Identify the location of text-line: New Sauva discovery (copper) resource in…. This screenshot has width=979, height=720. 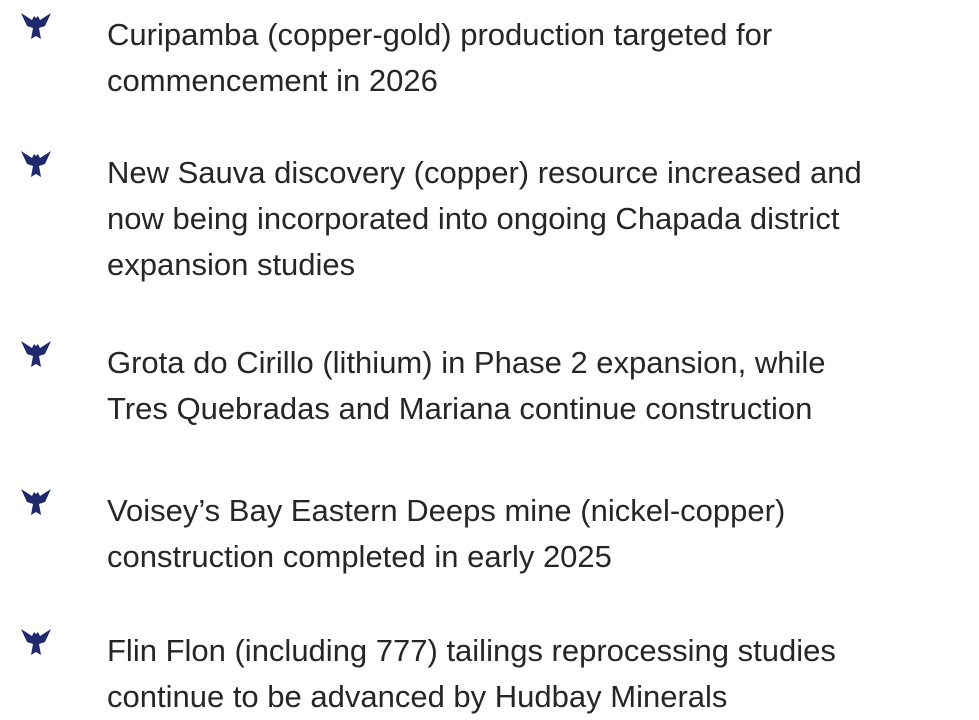
(484, 172).